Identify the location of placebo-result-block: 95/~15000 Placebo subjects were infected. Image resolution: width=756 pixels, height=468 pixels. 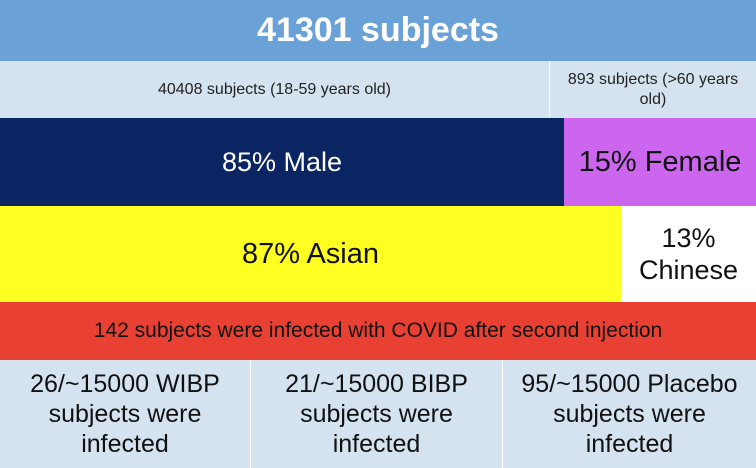
(629, 414).